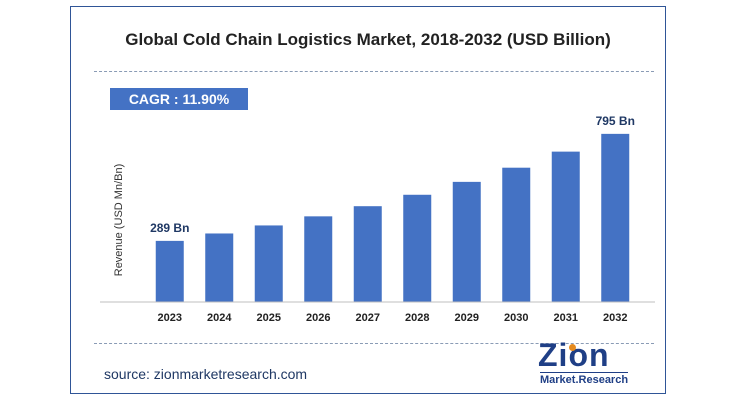  What do you see at coordinates (466, 241) in the screenshot?
I see `bar-2029` at bounding box center [466, 241].